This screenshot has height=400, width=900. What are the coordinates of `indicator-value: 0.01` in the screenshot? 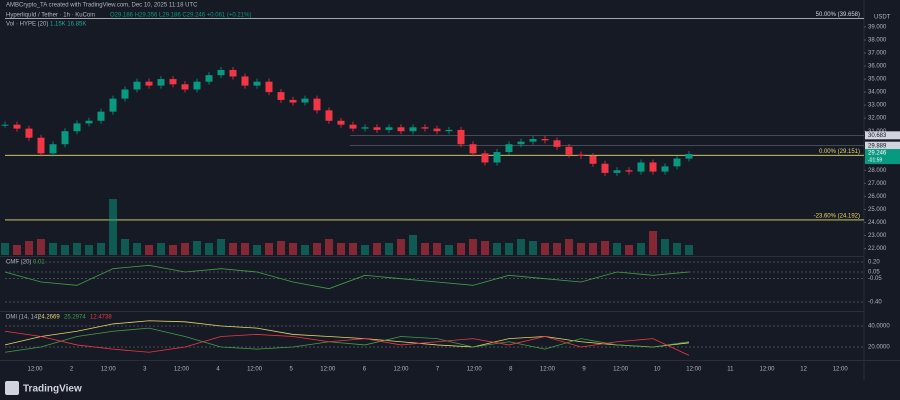 It's located at (39, 263).